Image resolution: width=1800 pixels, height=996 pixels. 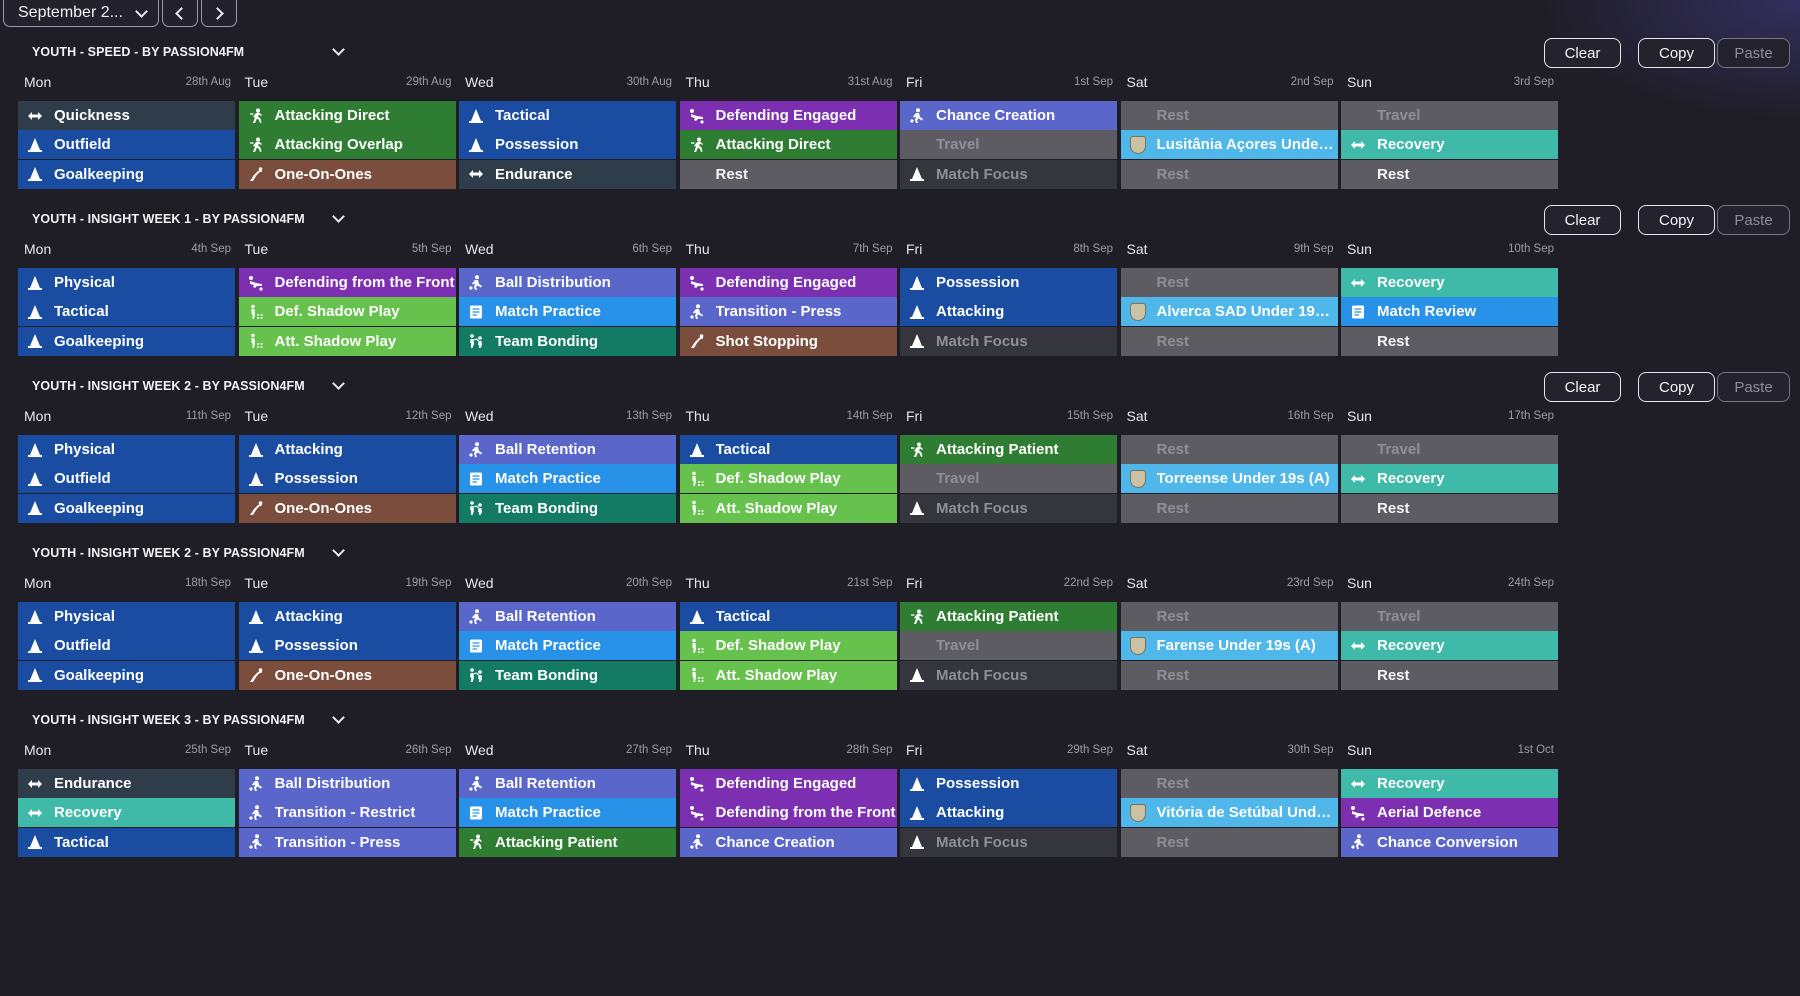 I want to click on clear-button: Clear, so click(x=1582, y=53).